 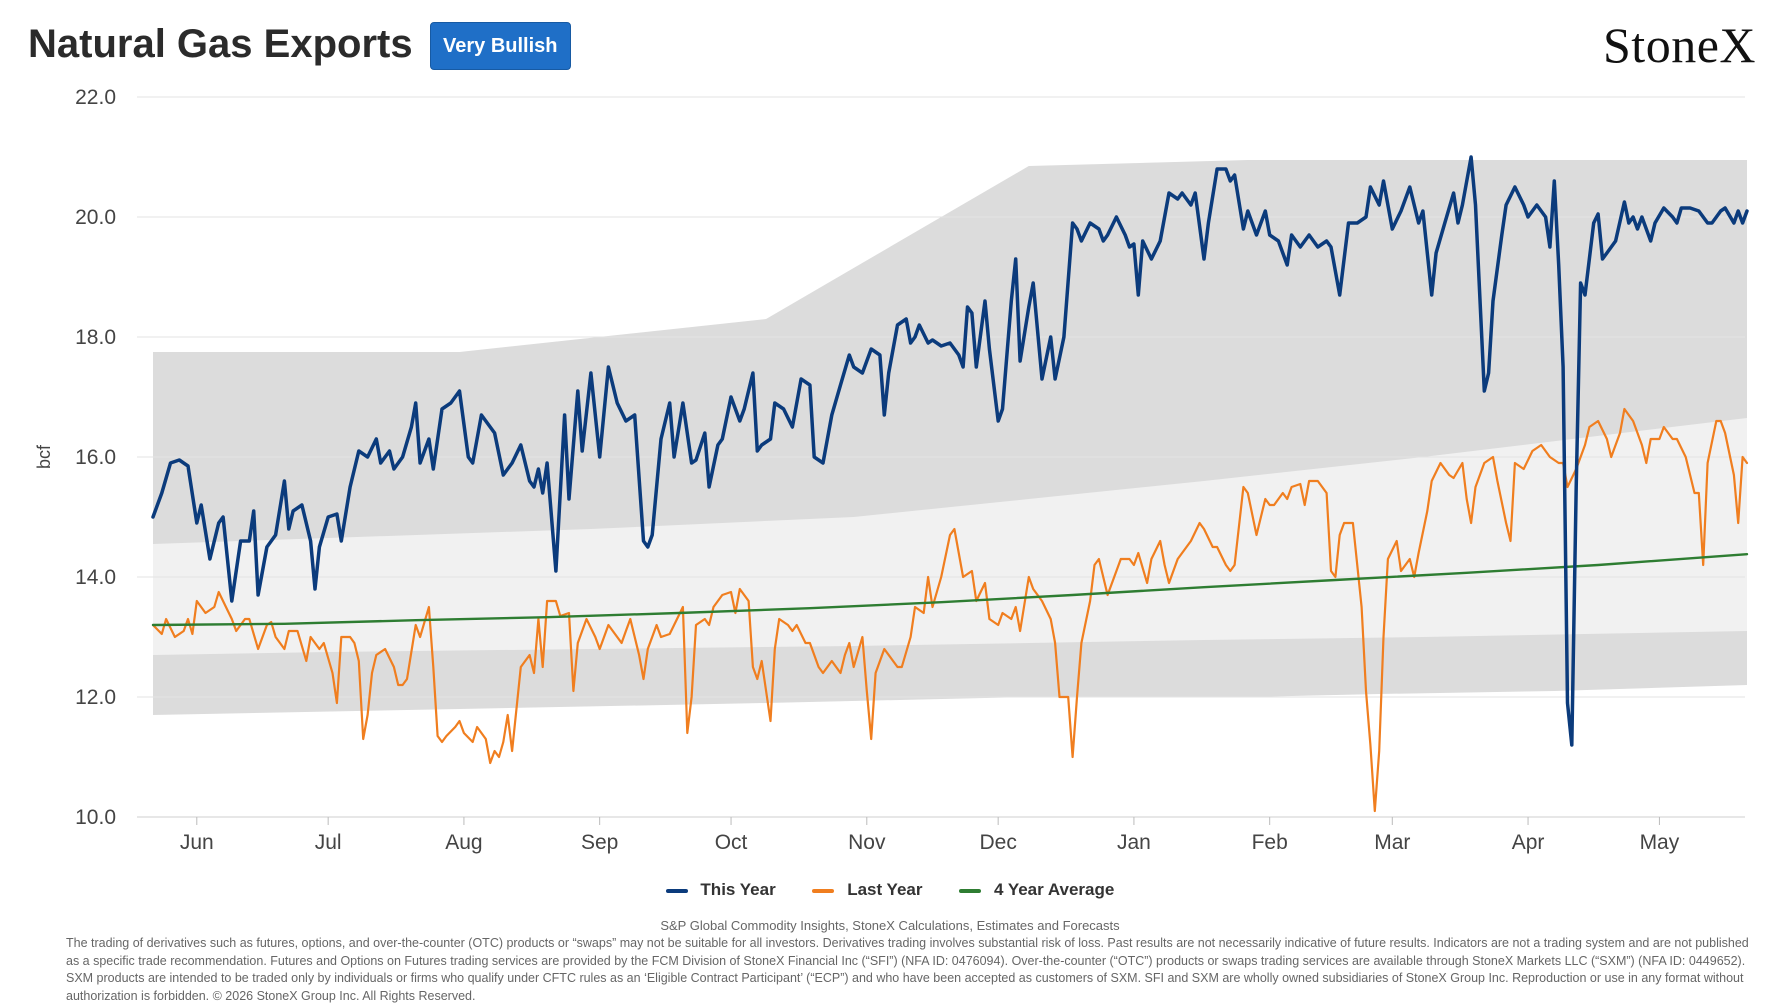 I want to click on series-line-4-year-average, so click(x=950, y=590).